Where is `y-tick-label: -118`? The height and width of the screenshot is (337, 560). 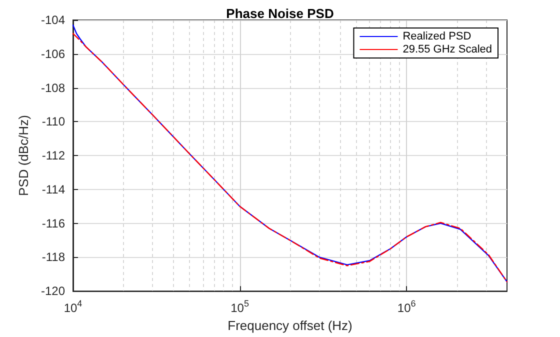
y-tick-label: -118 is located at coordinates (54, 257).